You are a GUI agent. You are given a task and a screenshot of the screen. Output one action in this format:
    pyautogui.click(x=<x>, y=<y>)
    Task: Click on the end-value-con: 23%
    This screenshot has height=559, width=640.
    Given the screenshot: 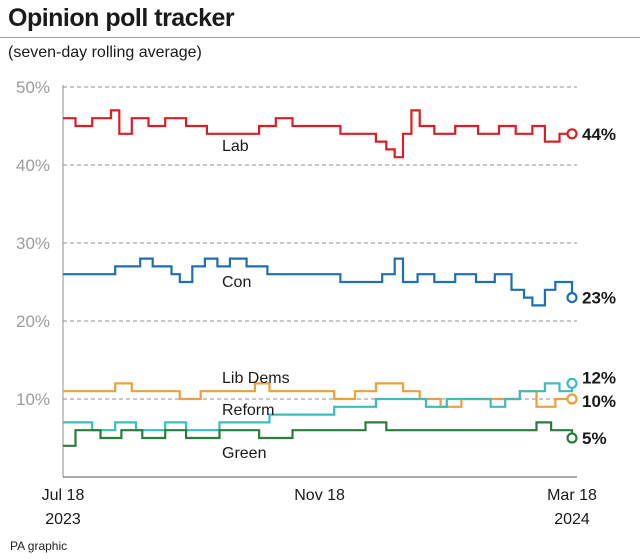 What is the action you would take?
    pyautogui.click(x=599, y=298)
    